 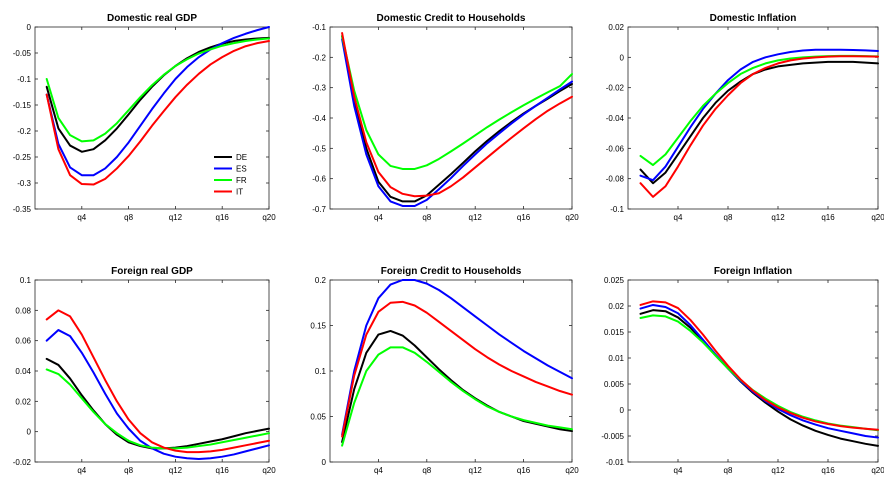 I want to click on series-line-de, so click(x=759, y=378).